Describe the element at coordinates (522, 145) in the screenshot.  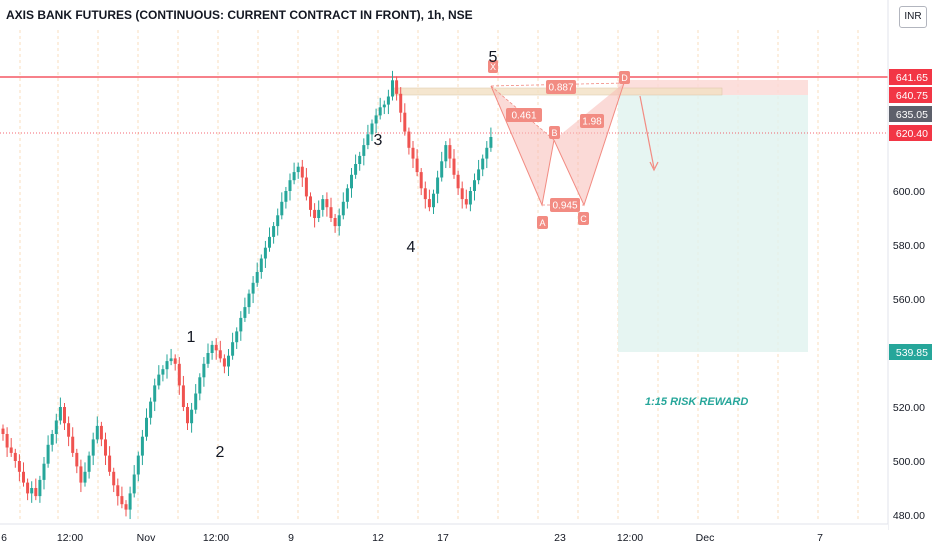
I see `harmonic-xab` at that location.